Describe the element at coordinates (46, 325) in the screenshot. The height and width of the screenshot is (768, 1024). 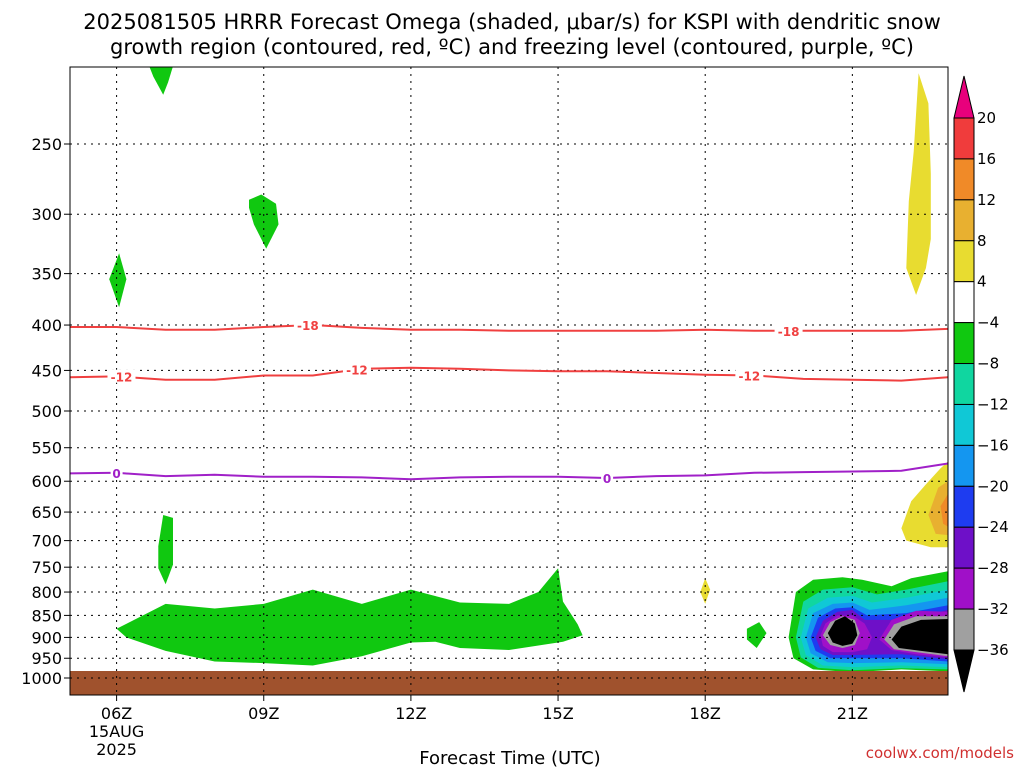
I see `y-tick-label: 400` at that location.